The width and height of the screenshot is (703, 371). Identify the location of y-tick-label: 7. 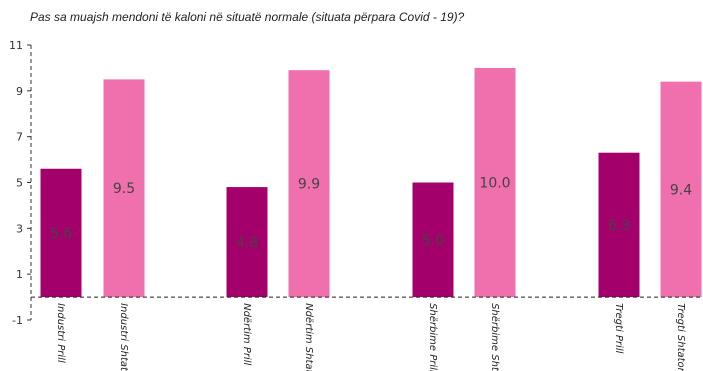
(19, 137).